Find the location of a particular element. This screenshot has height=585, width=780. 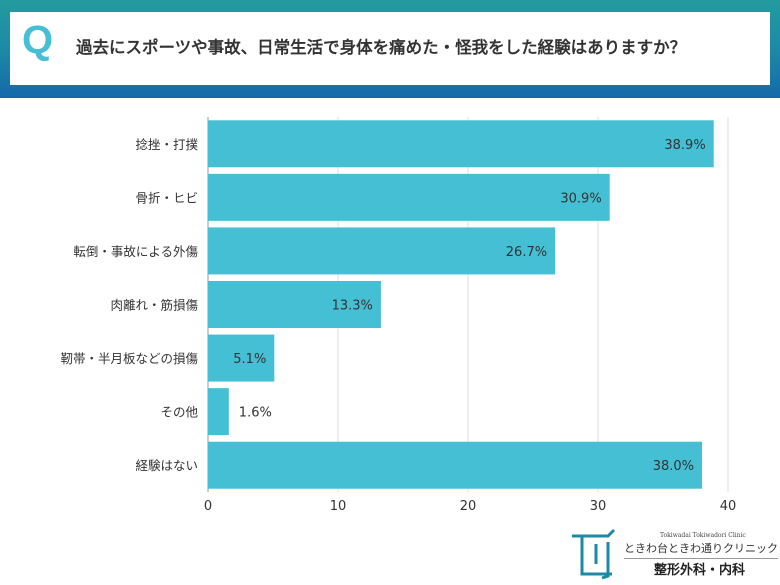

category-label: 経験はない is located at coordinates (166, 465).